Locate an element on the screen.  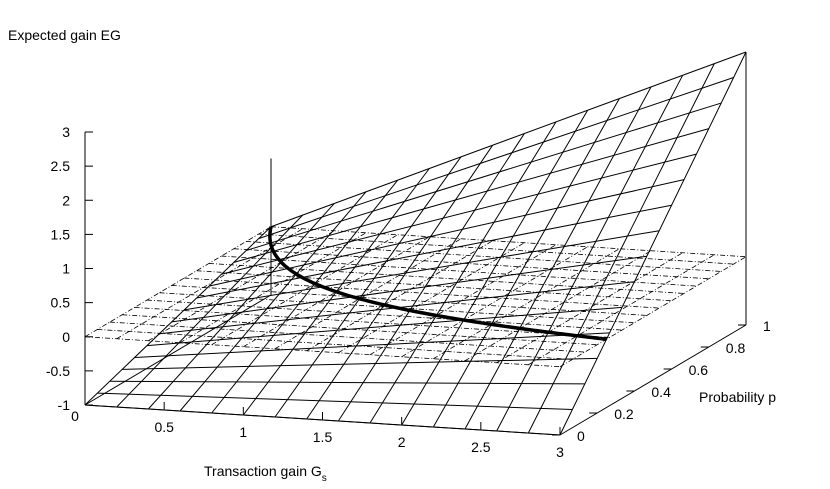
intersection-curve-line is located at coordinates (437, 283).